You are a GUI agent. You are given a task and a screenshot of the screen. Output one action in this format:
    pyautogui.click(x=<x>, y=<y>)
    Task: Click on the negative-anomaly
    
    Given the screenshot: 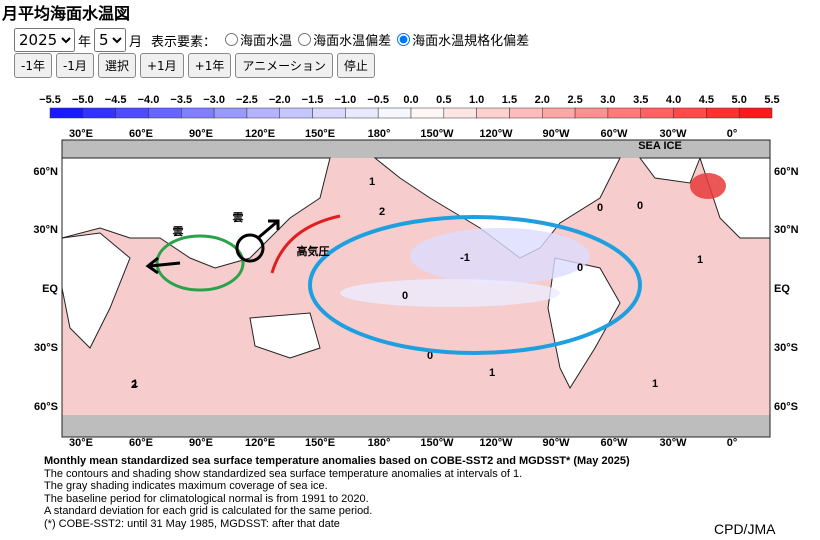 What is the action you would take?
    pyautogui.click(x=500, y=256)
    